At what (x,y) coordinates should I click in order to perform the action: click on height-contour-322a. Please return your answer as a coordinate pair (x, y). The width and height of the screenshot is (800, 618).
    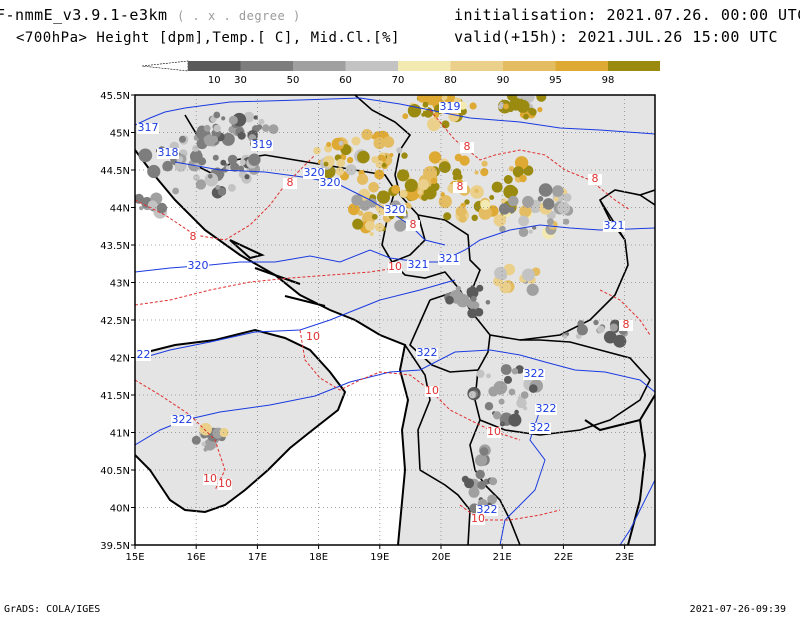
    Looking at the image, I should click on (295, 320).